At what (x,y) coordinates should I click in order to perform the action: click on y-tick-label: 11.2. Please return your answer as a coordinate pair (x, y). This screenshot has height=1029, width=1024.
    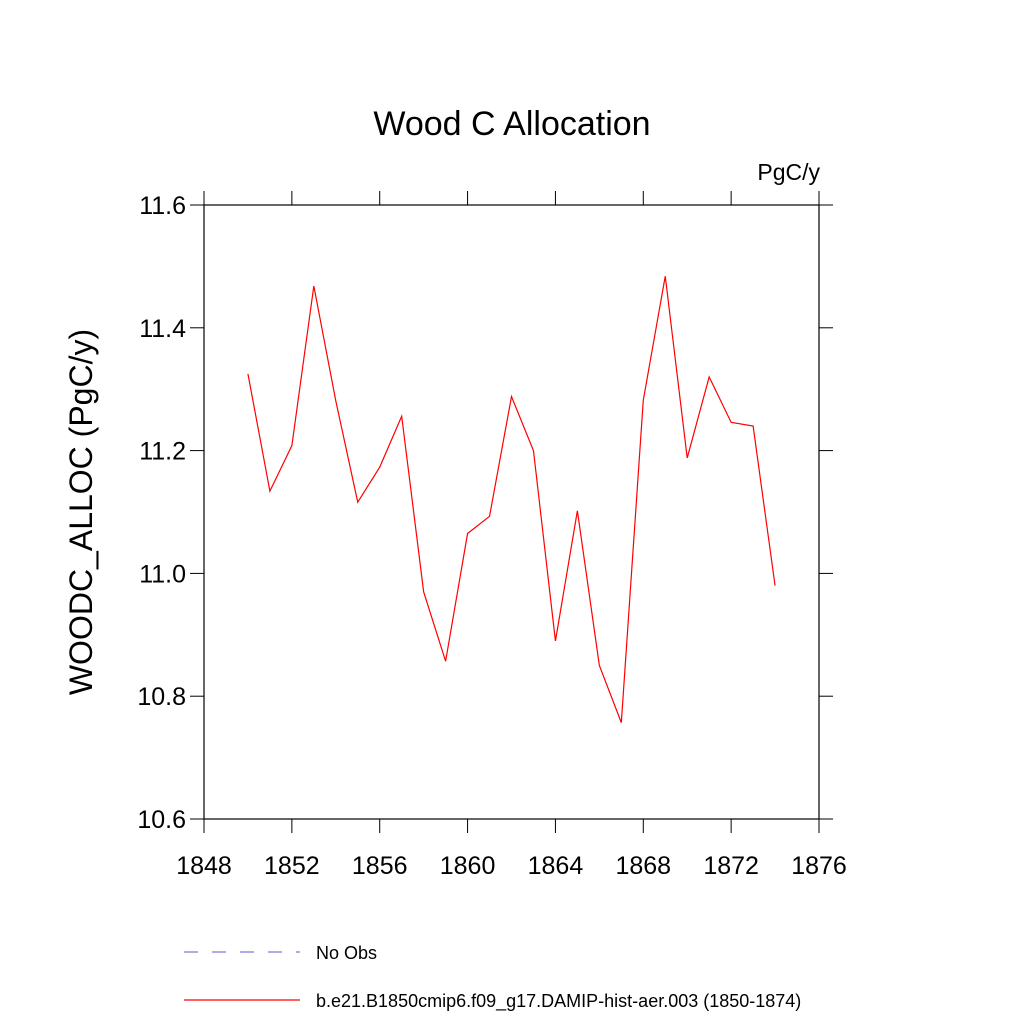
    Looking at the image, I should click on (162, 452).